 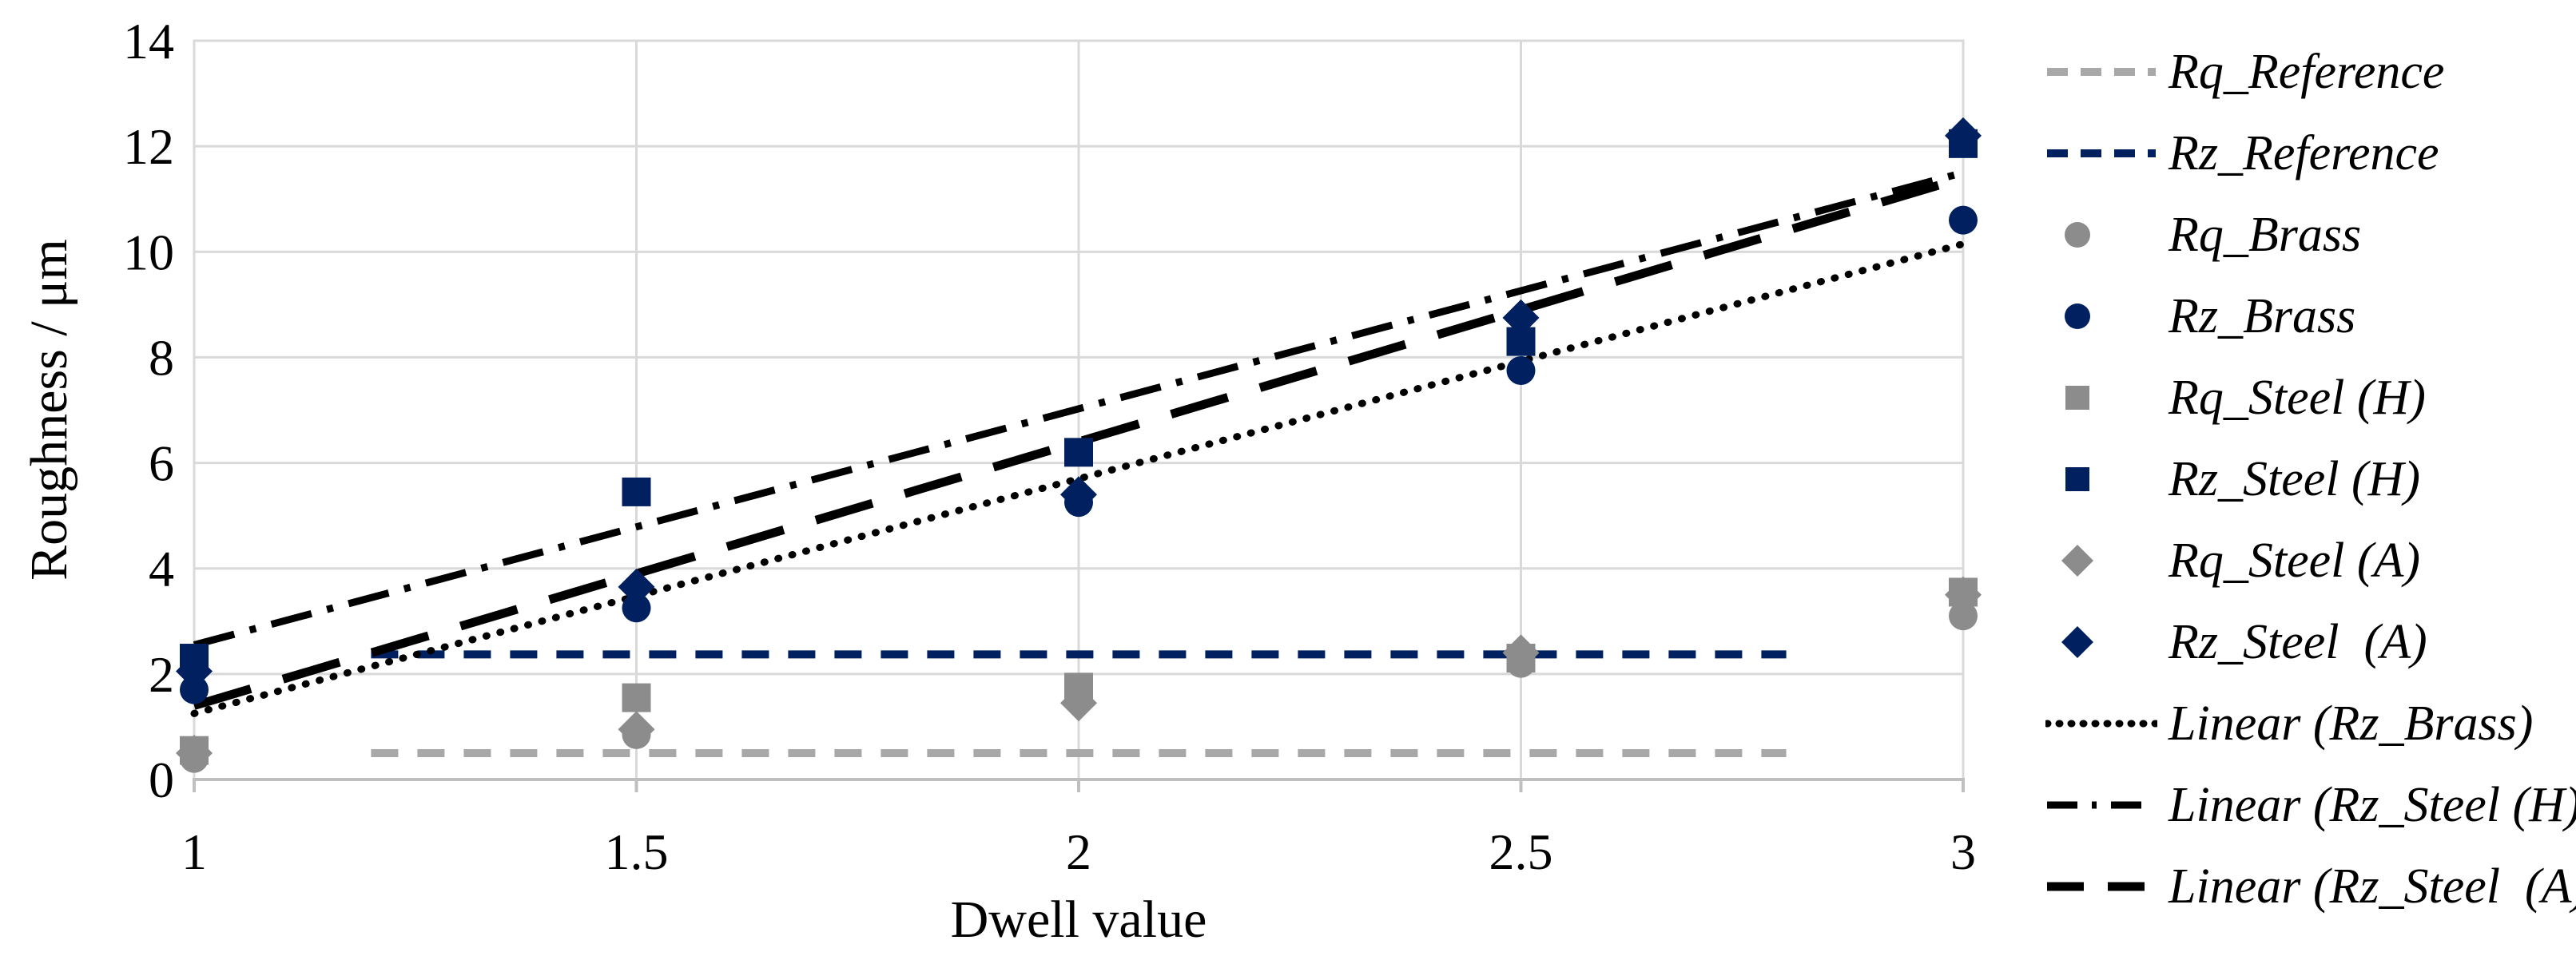 What do you see at coordinates (148, 252) in the screenshot?
I see `y-tick-label: 10` at bounding box center [148, 252].